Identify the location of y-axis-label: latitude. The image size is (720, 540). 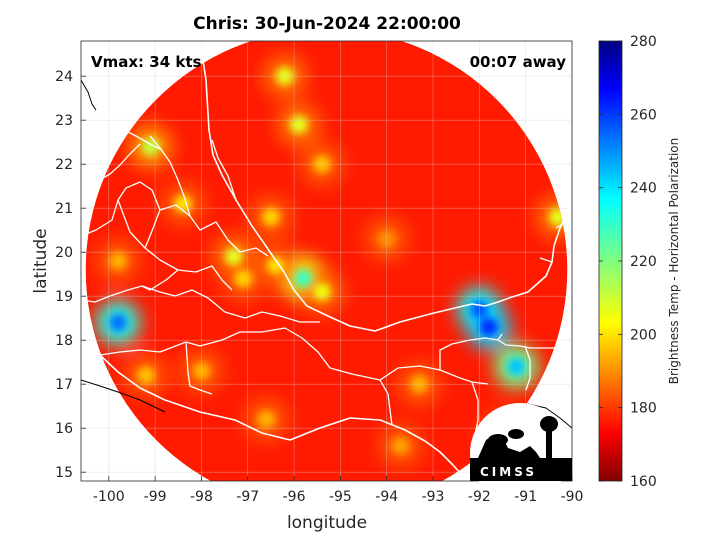
(41, 260).